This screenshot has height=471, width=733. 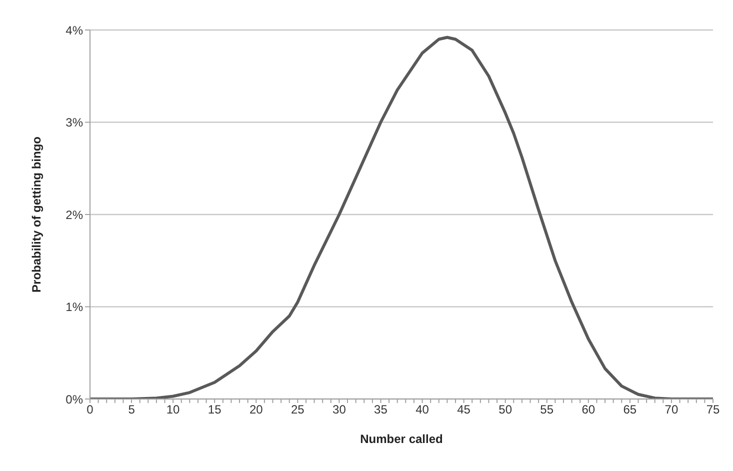 What do you see at coordinates (630, 409) in the screenshot?
I see `x-tick-label: 65` at bounding box center [630, 409].